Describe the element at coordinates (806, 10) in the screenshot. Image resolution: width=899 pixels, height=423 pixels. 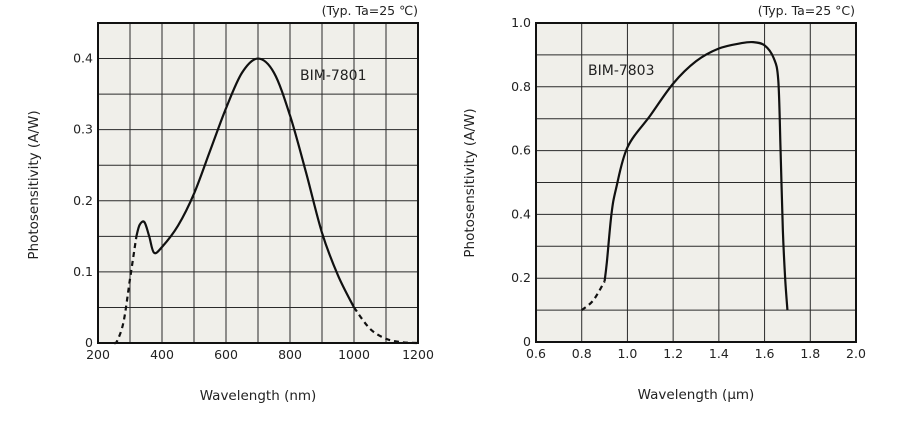
I see `chart-note: (Typ. Ta=25 °C)` at that location.